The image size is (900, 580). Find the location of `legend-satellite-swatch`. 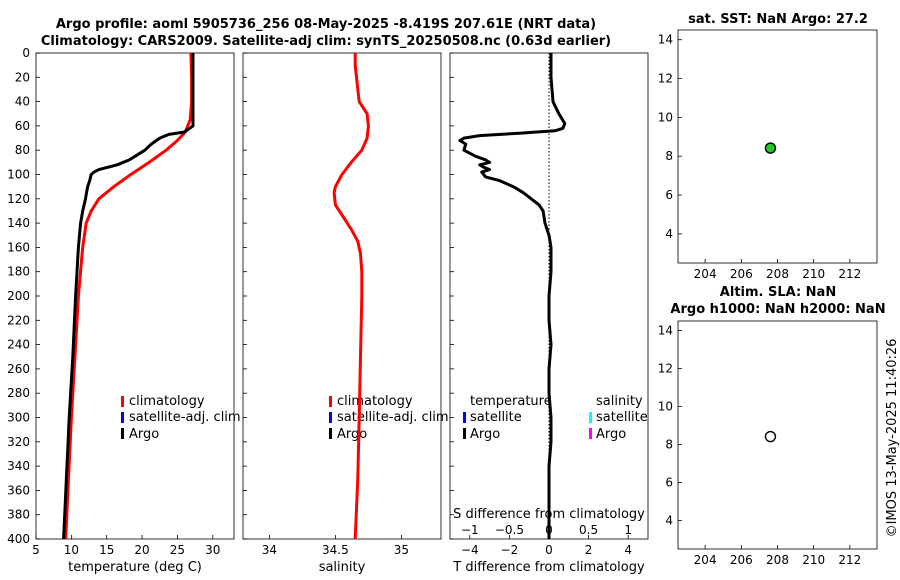

legend-satellite-swatch is located at coordinates (122, 417).